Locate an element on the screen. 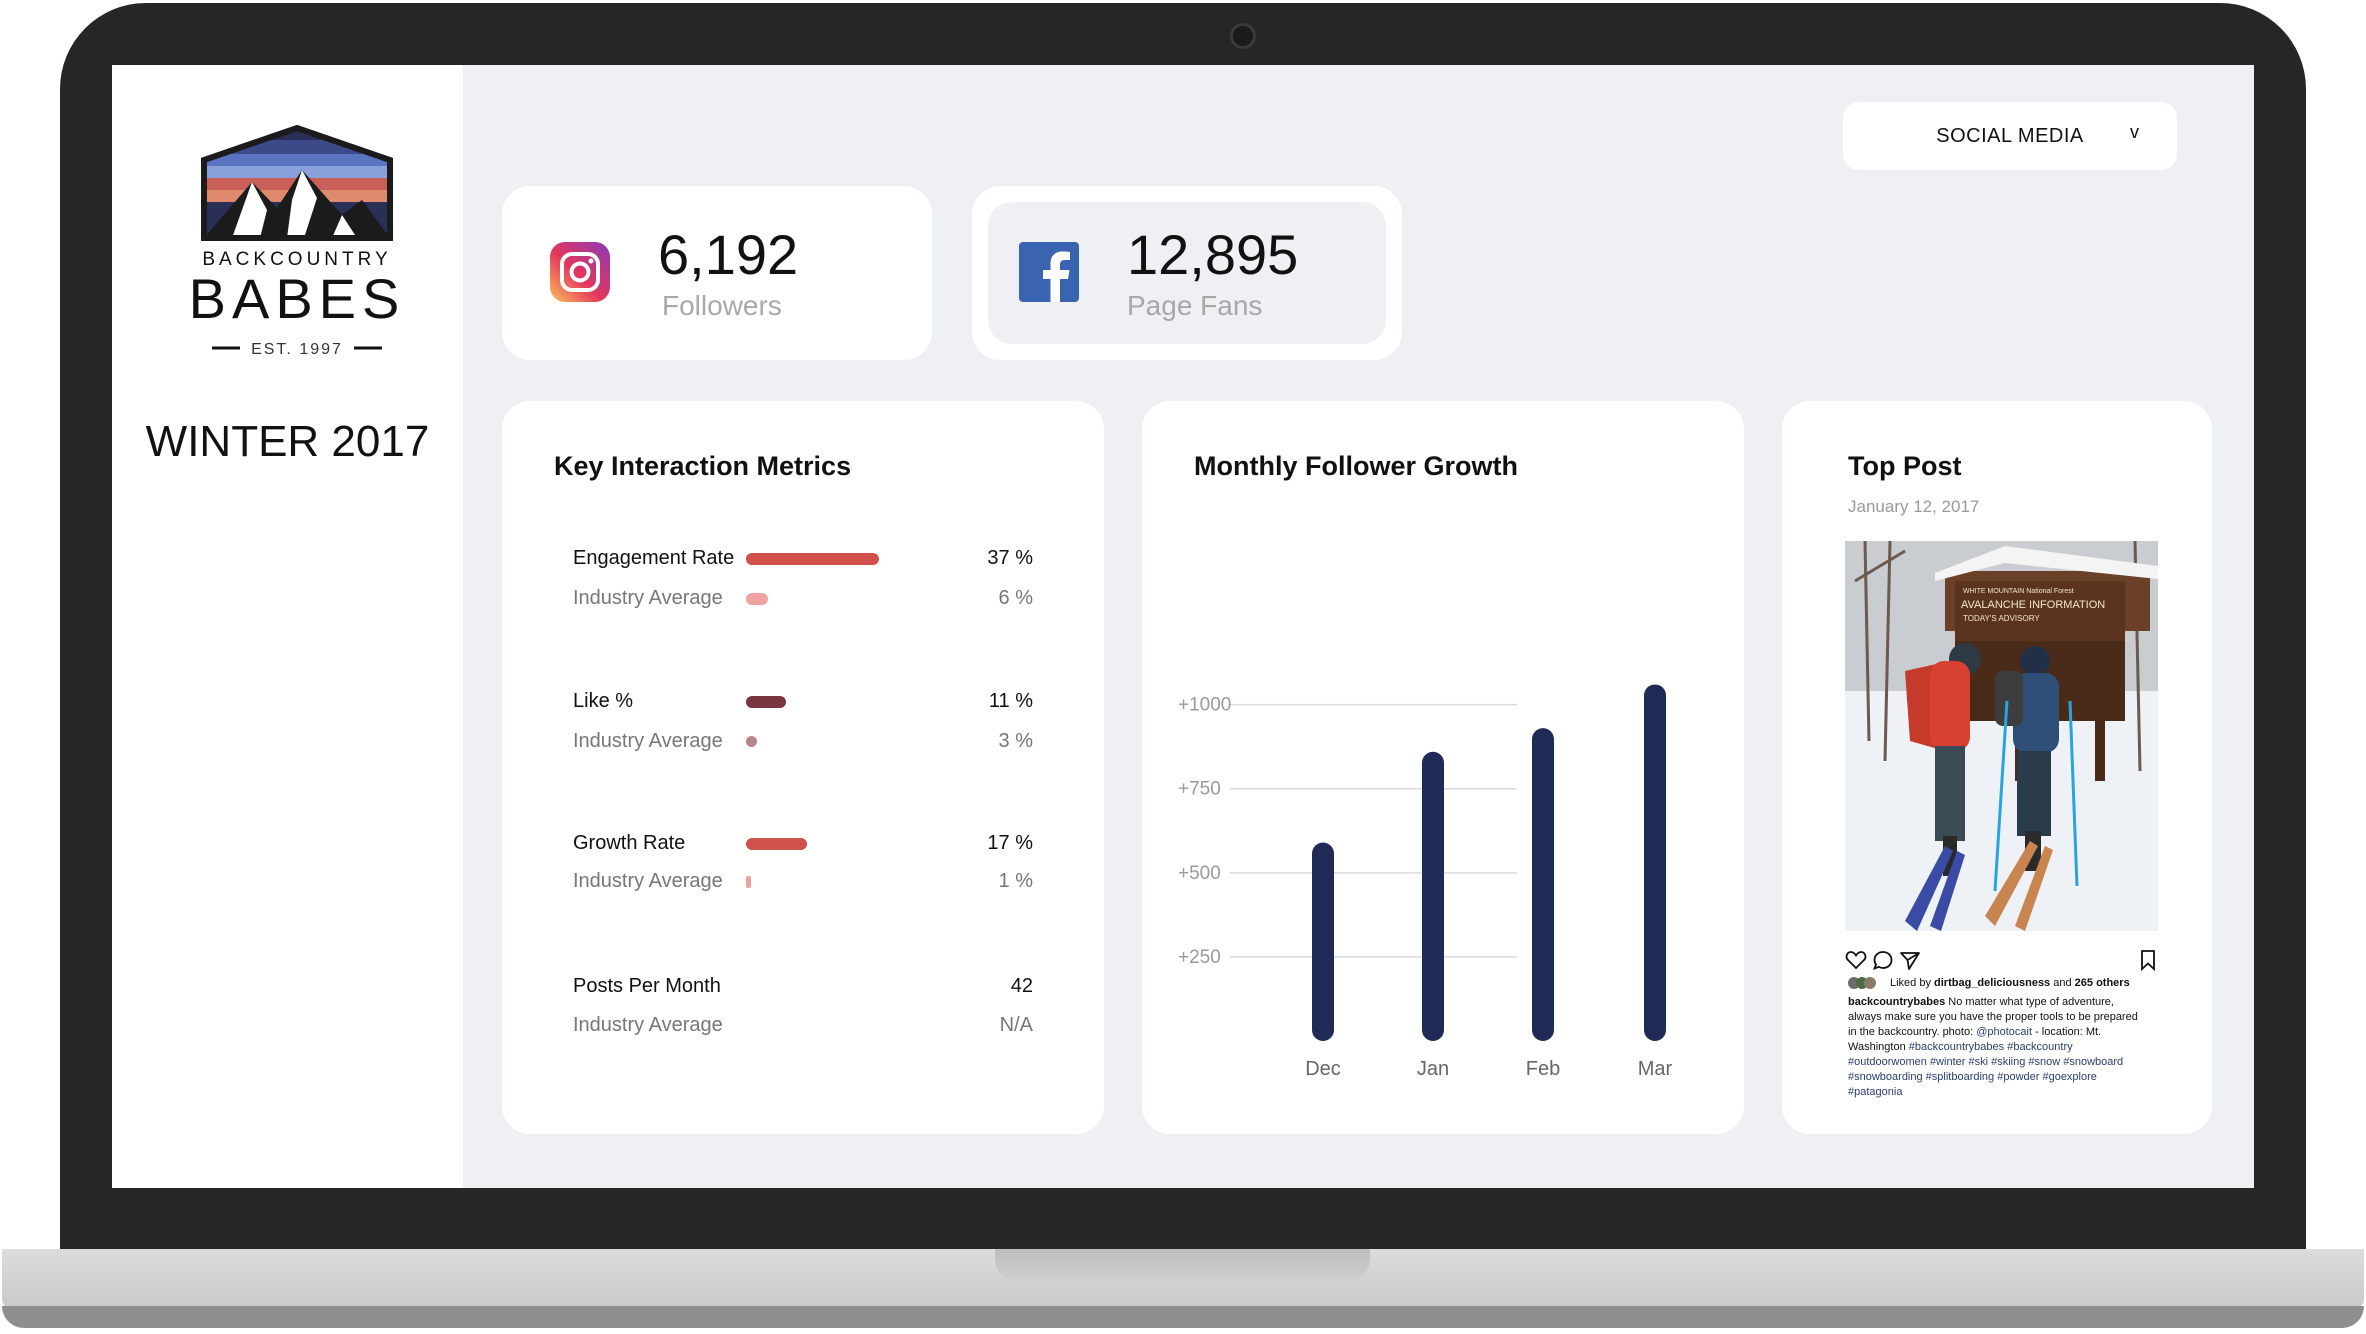 The height and width of the screenshot is (1334, 2366). facebook-icon is located at coordinates (1049, 272).